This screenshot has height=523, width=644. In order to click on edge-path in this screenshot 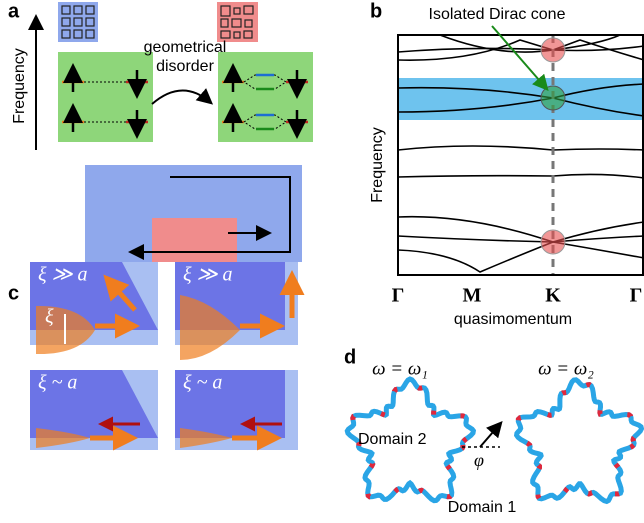, I will do `click(209, 218)`.